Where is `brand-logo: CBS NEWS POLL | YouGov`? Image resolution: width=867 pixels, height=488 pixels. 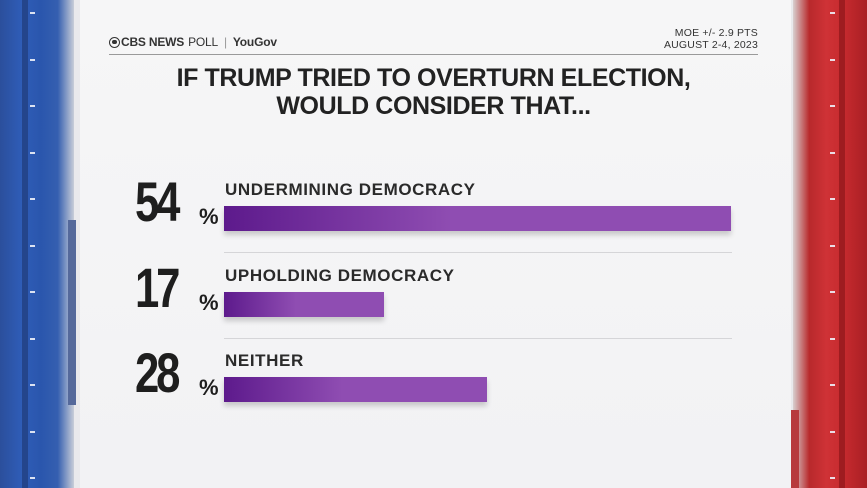
brand-logo: CBS NEWS POLL | YouGov is located at coordinates (193, 42).